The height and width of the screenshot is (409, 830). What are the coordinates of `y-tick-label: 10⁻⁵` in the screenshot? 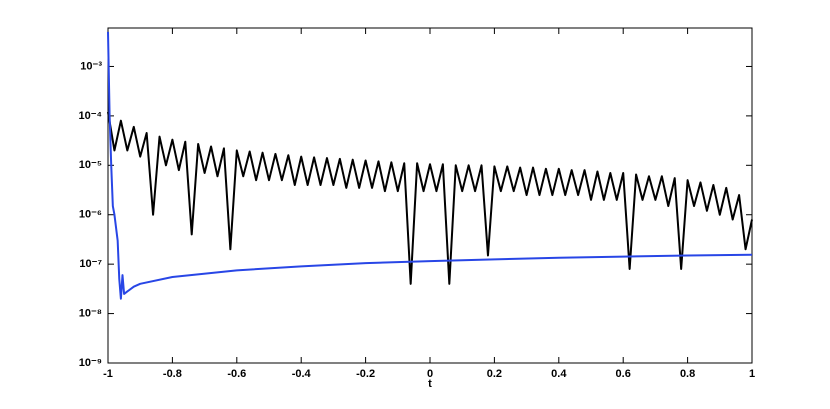 It's located at (90, 165).